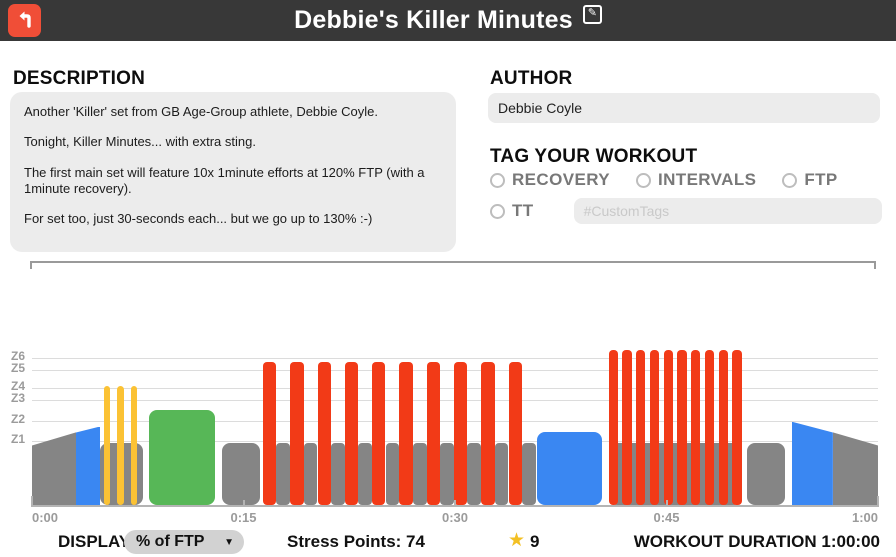 The width and height of the screenshot is (896, 557). I want to click on display-label: DISPLAY, so click(94, 541).